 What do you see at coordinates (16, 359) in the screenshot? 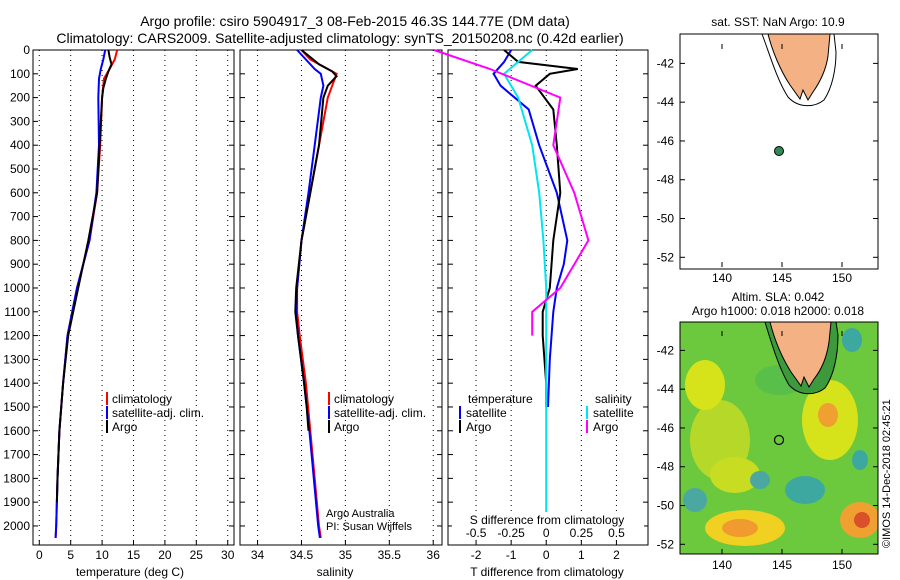
I see `y-tick-label: 1300` at bounding box center [16, 359].